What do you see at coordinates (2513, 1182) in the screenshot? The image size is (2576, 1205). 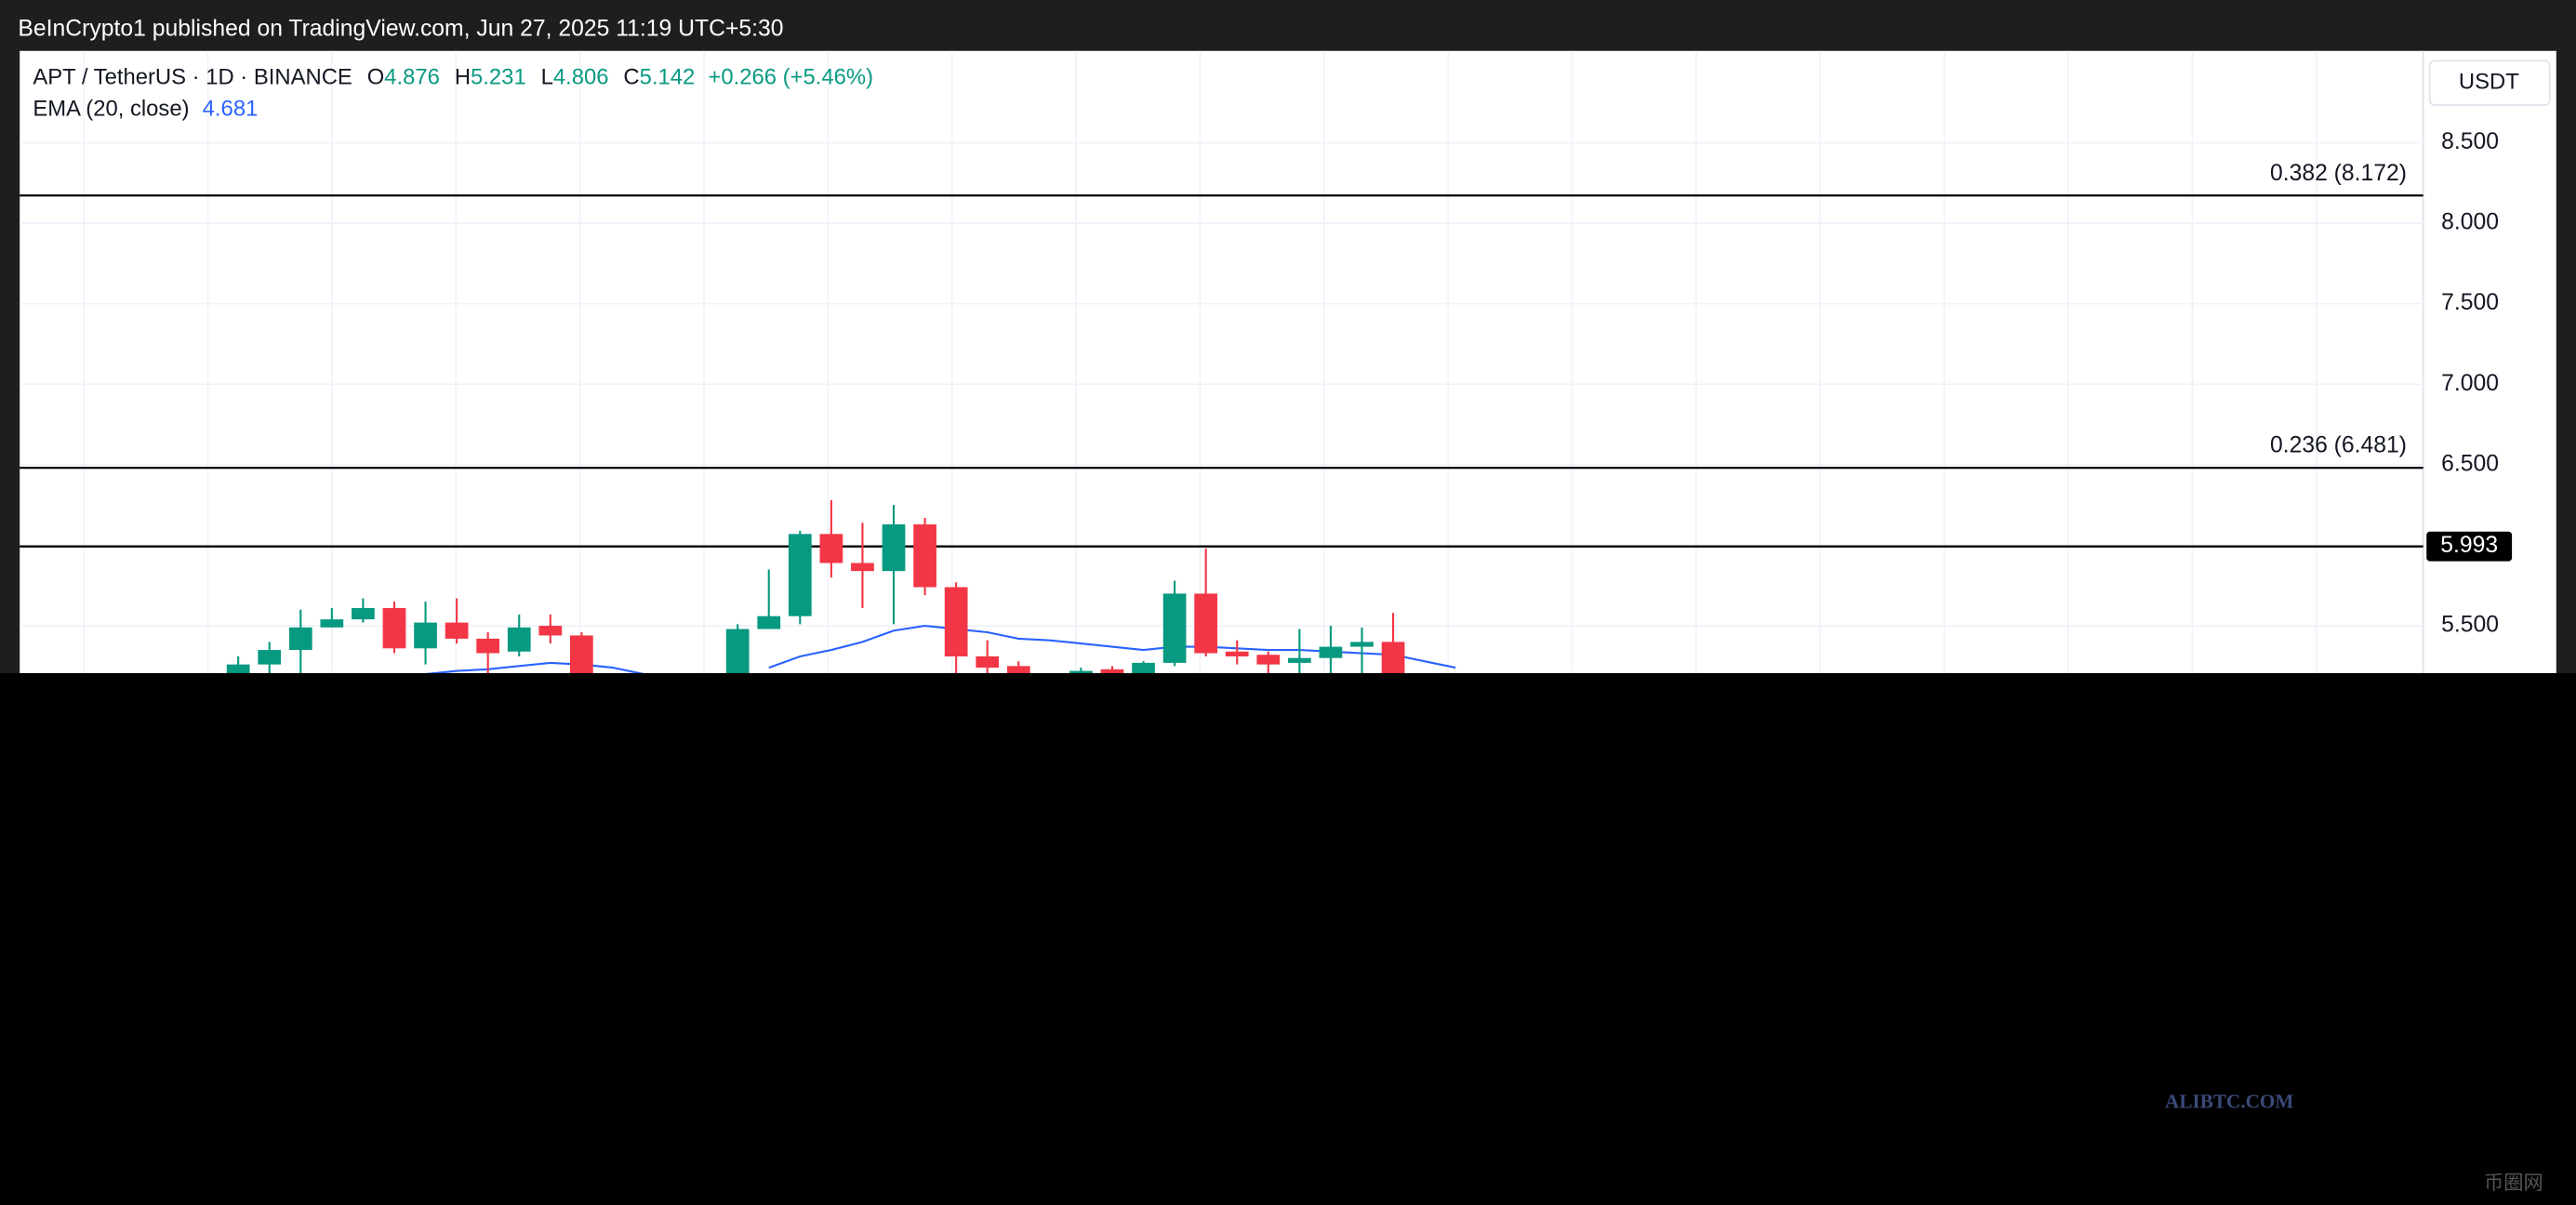 I see `logo-text: 币圈网` at bounding box center [2513, 1182].